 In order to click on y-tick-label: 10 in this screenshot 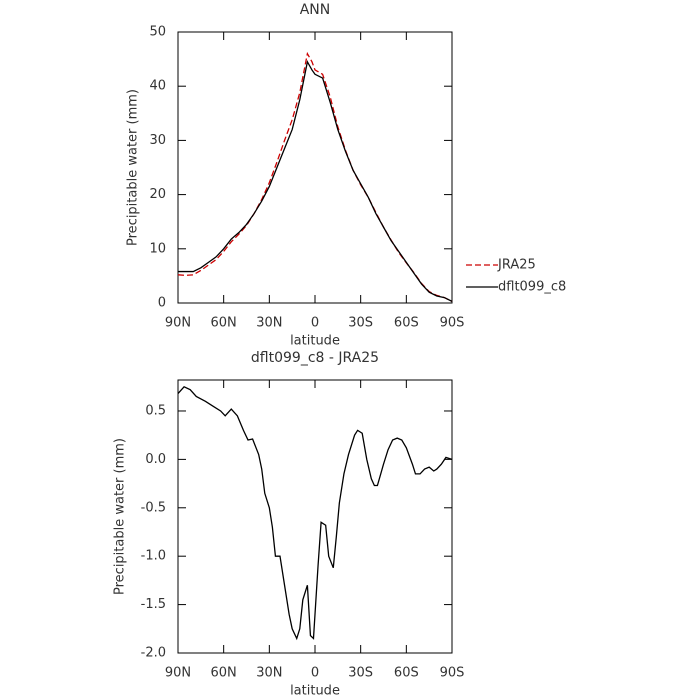, I will do `click(157, 248)`.